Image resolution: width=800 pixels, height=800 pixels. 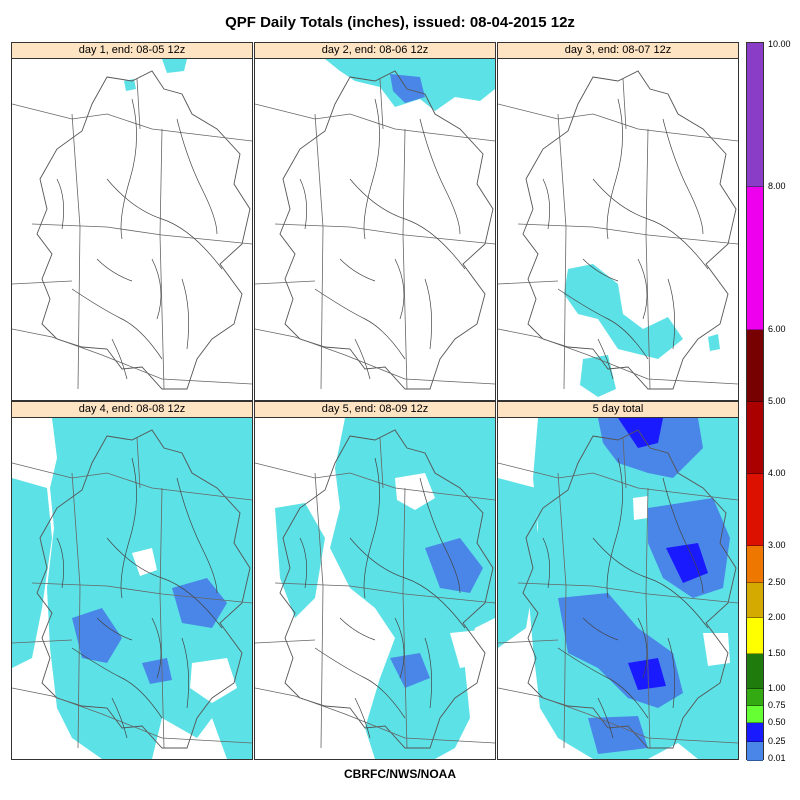 I want to click on color-legend, so click(x=755, y=401).